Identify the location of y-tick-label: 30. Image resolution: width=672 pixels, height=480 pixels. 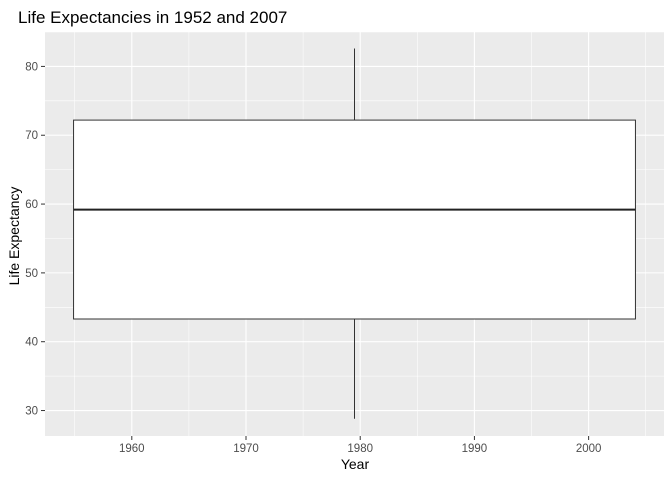
(31, 412).